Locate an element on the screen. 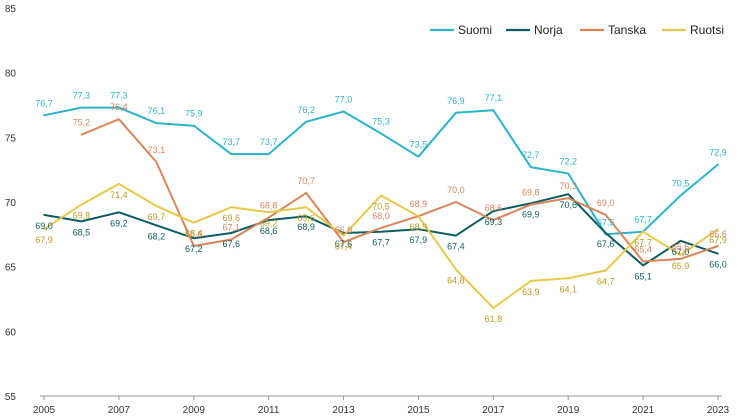  data-label: 77,1 is located at coordinates (494, 98).